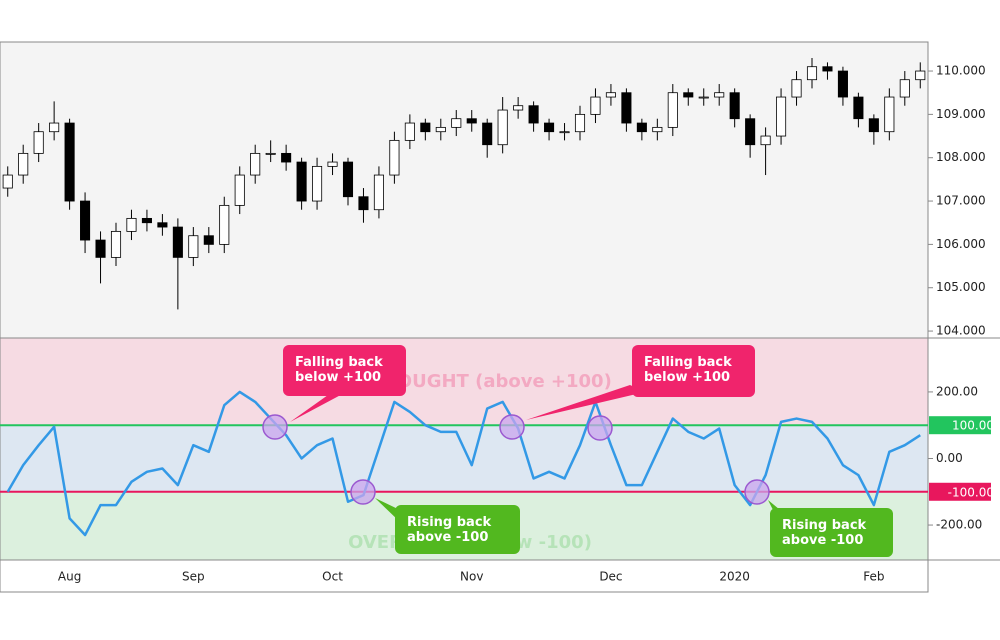  I want to click on overbought-zone, so click(464, 382).